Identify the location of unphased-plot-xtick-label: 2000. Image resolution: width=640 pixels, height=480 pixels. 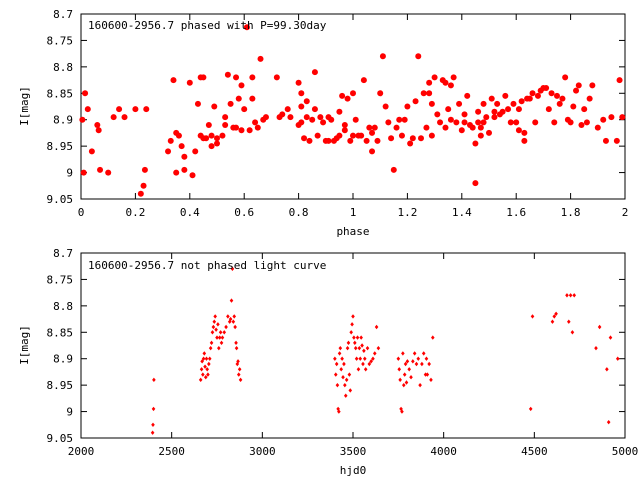
(81, 451).